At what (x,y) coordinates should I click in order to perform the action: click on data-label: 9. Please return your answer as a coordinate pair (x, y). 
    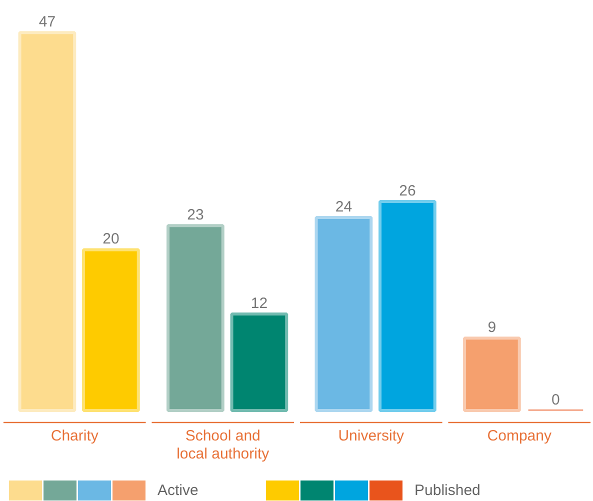
    Looking at the image, I should click on (492, 327).